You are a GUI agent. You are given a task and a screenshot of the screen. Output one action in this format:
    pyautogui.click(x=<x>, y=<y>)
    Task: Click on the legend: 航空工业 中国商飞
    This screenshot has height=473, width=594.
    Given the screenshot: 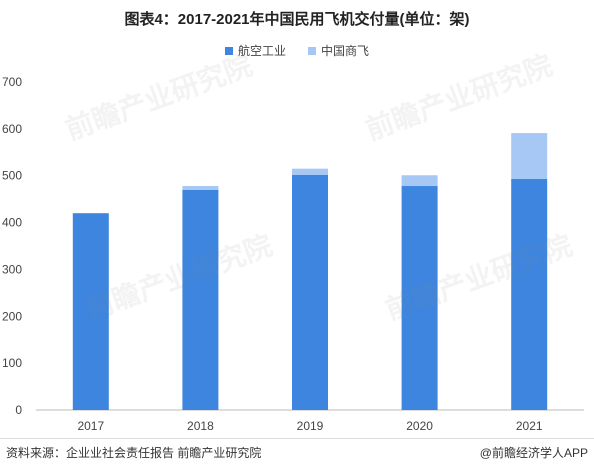 What is the action you would take?
    pyautogui.click(x=297, y=50)
    